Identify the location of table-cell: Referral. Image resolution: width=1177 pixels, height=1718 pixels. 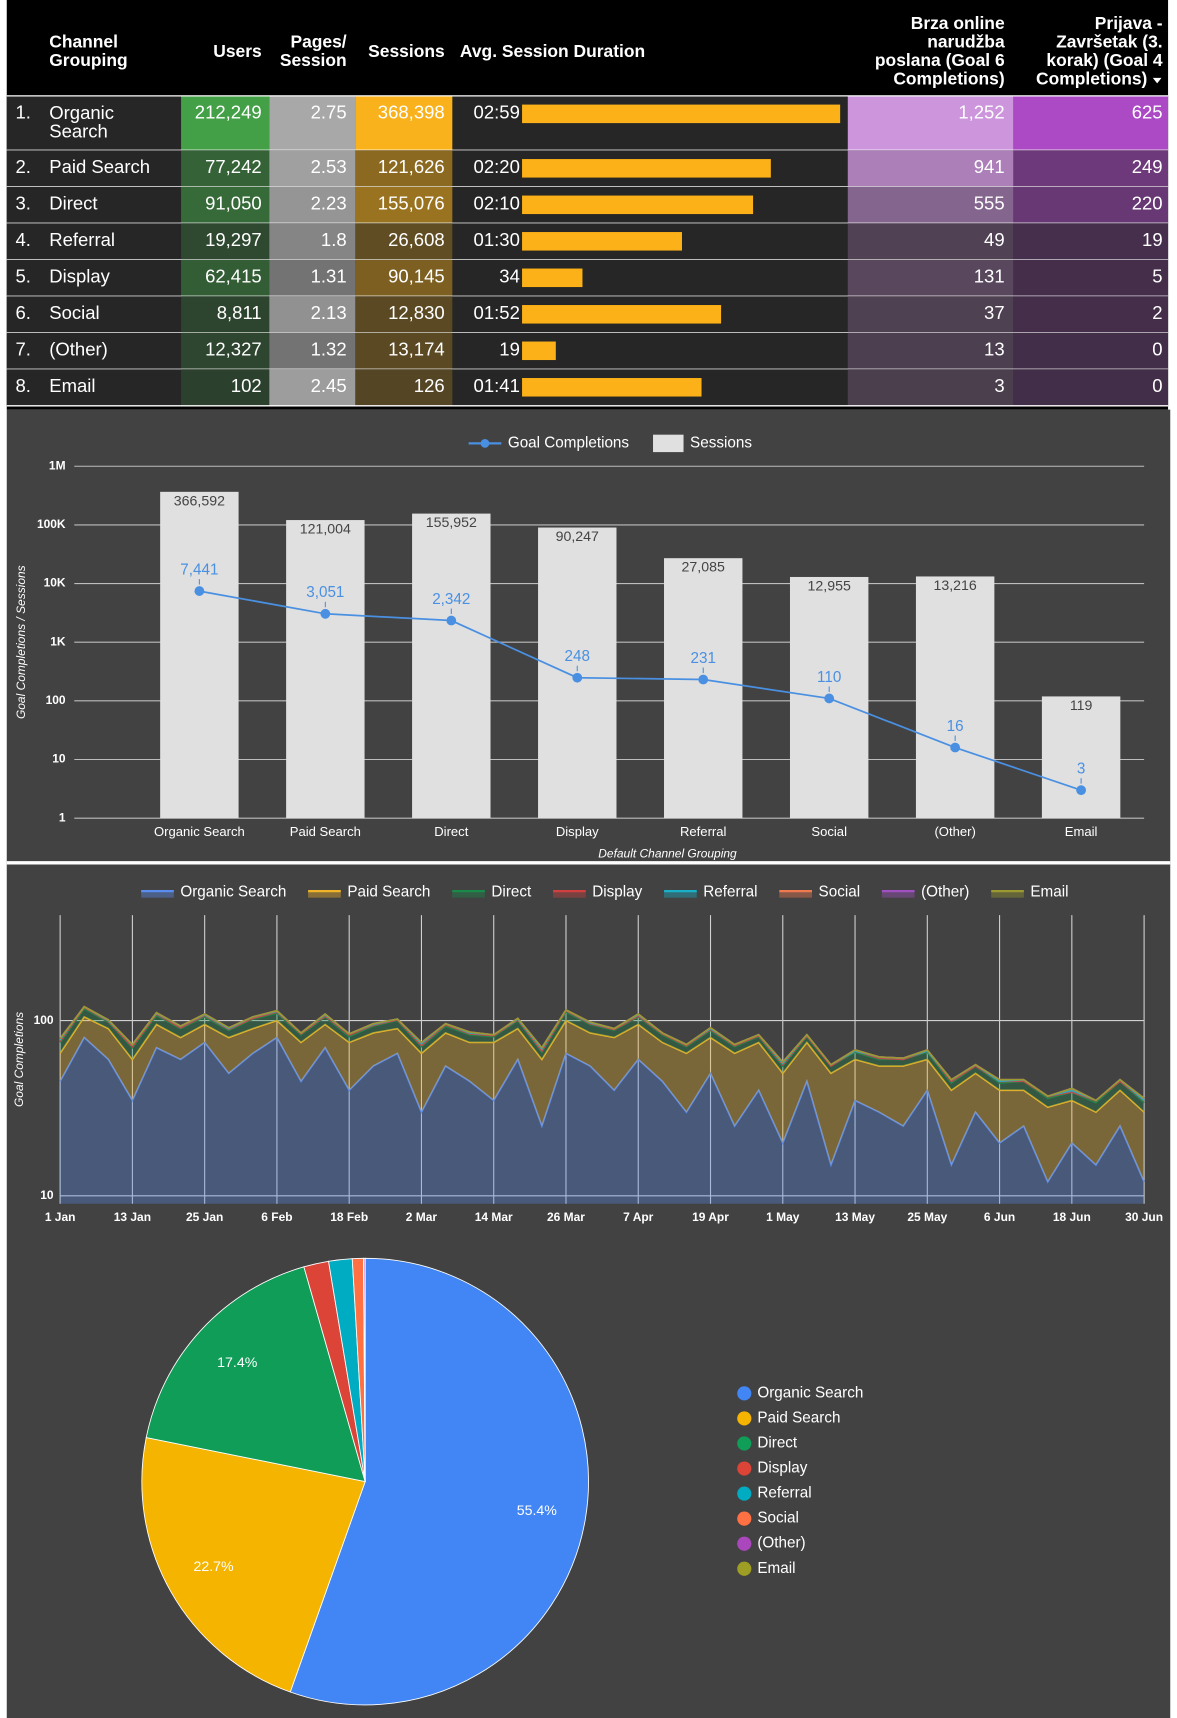
(82, 239).